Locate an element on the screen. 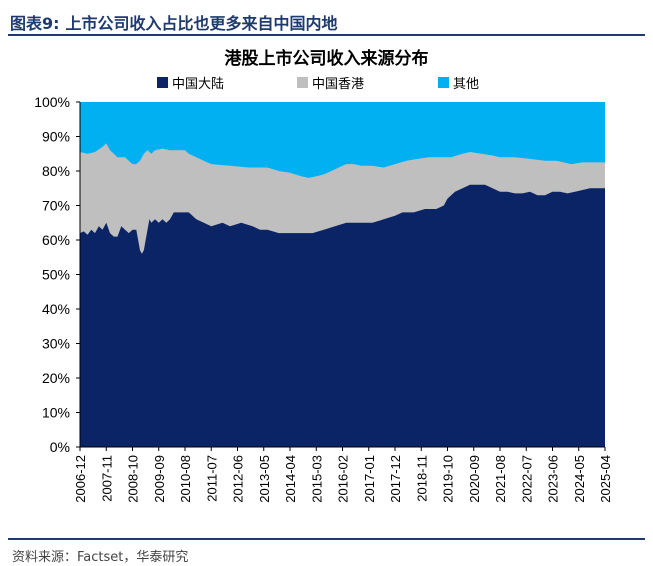 The image size is (653, 566). legend-swatch-mainland is located at coordinates (162, 82).